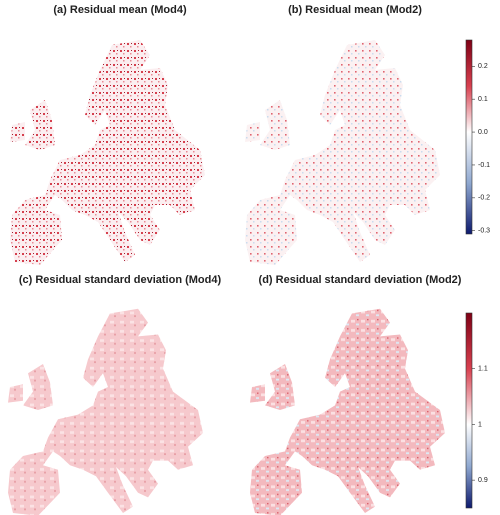 This screenshot has width=500, height=515. Describe the element at coordinates (483, 66) in the screenshot. I see `colorbar-tick-label: 0.2` at that location.